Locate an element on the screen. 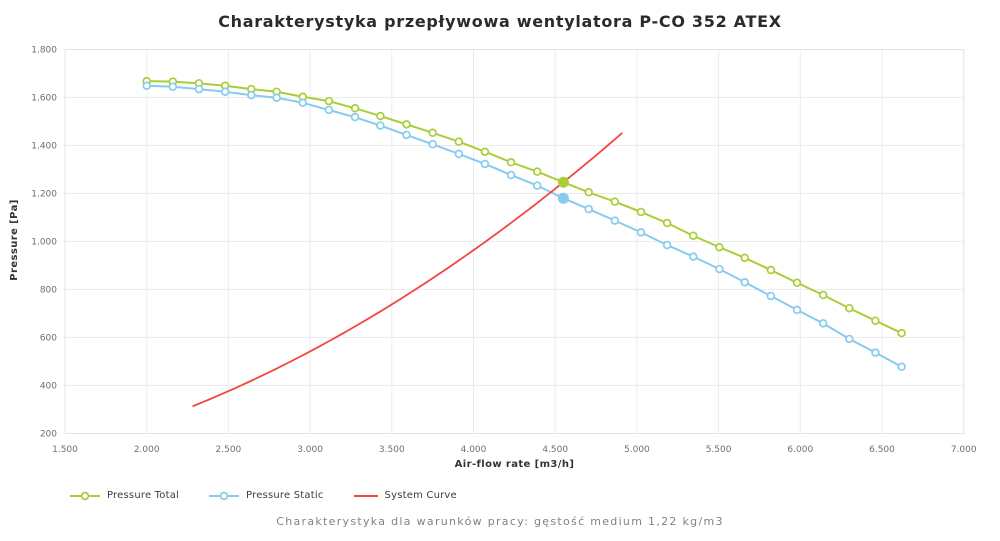  x-tick-label: 5.000 is located at coordinates (637, 450).